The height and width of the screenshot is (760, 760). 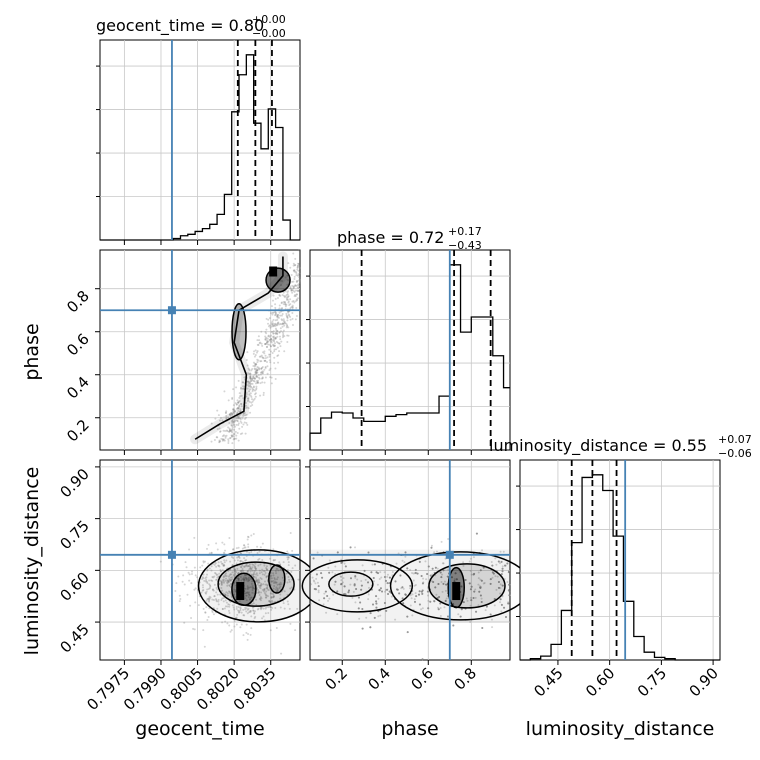 What do you see at coordinates (620, 729) in the screenshot?
I see `xlabel-luminosity-distance: luminosity_distance` at bounding box center [620, 729].